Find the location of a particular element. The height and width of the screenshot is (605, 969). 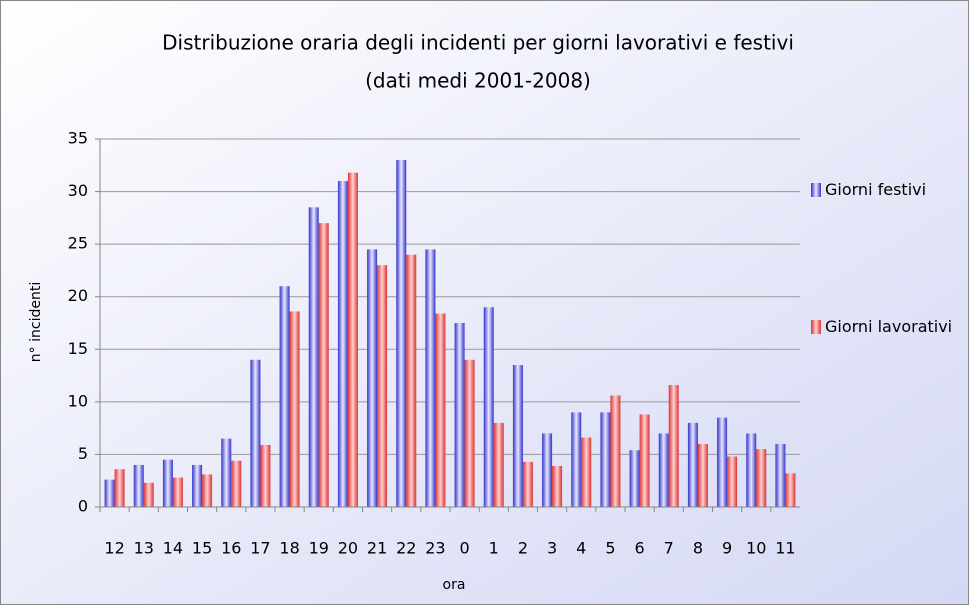

x-tick-label: 0 is located at coordinates (464, 548).